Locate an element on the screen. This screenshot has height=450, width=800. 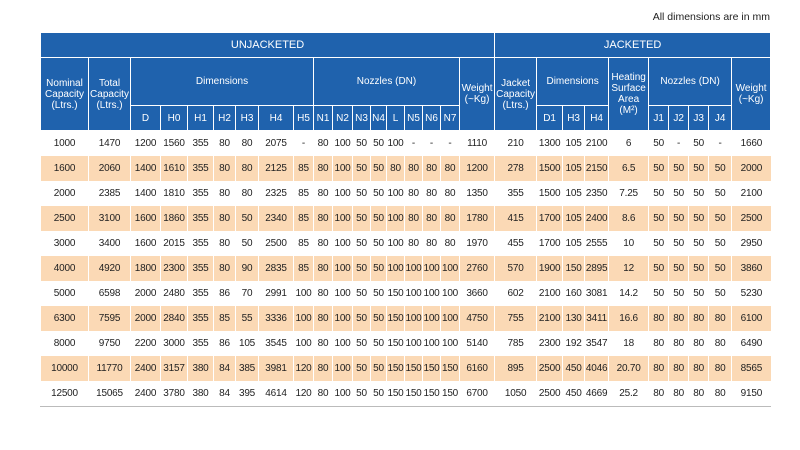
cell: 90 is located at coordinates (247, 268).